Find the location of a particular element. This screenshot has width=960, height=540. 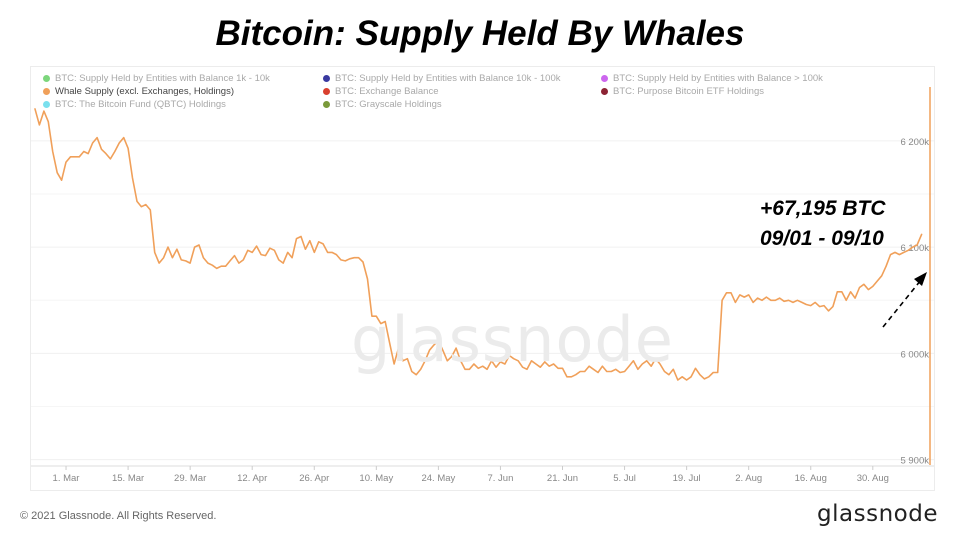

footer-copyright: © 2021 Glassnode. All Rights Reserved. is located at coordinates (118, 516).